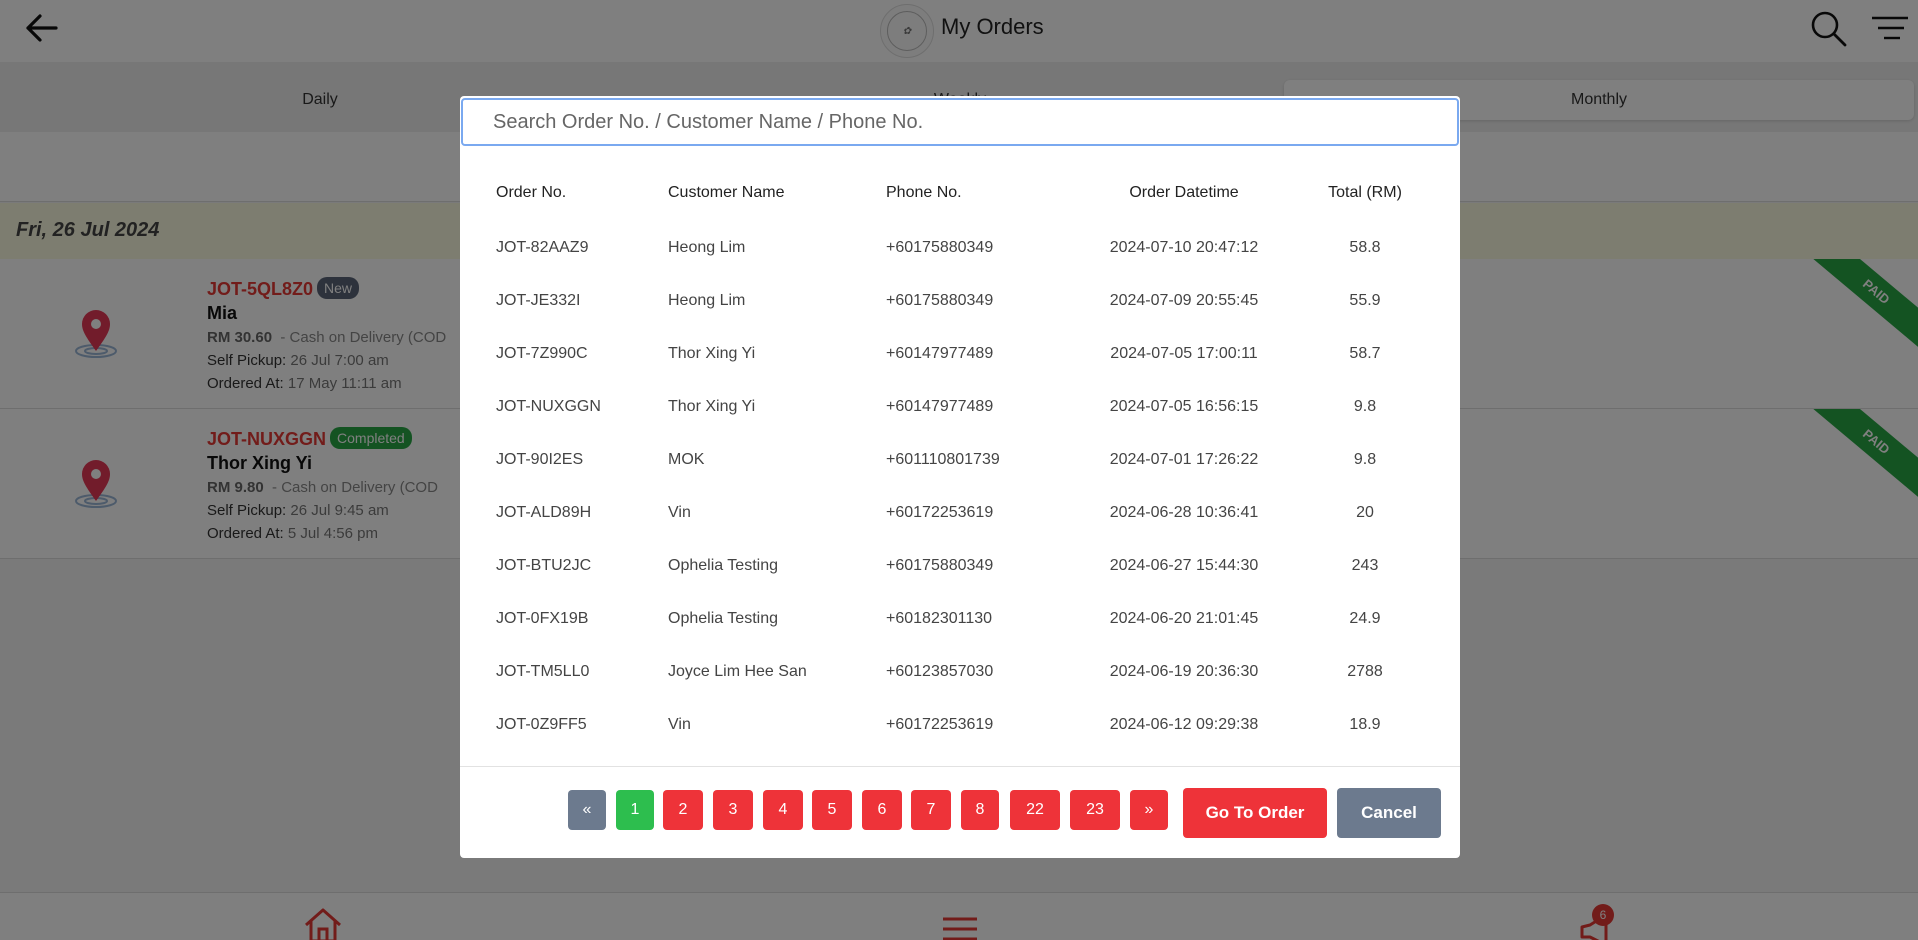 This screenshot has height=940, width=1918. I want to click on cancel-button: Cancel, so click(1389, 813).